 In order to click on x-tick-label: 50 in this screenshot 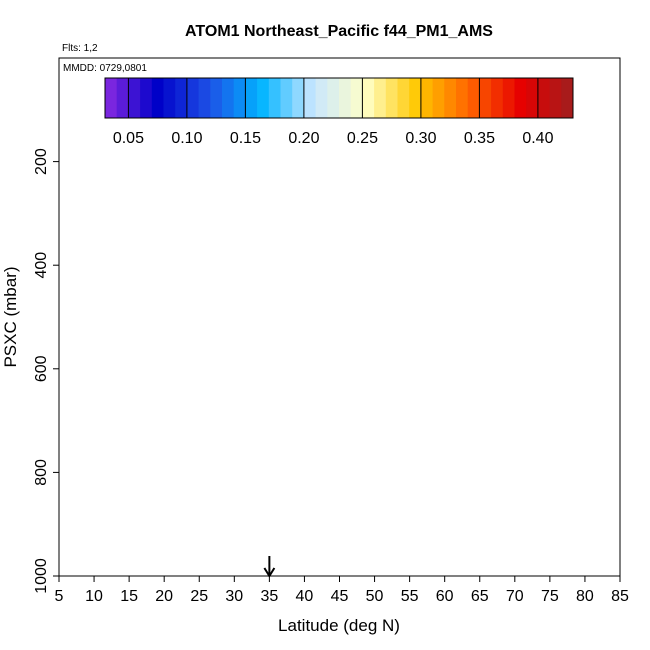, I will do `click(375, 596)`.